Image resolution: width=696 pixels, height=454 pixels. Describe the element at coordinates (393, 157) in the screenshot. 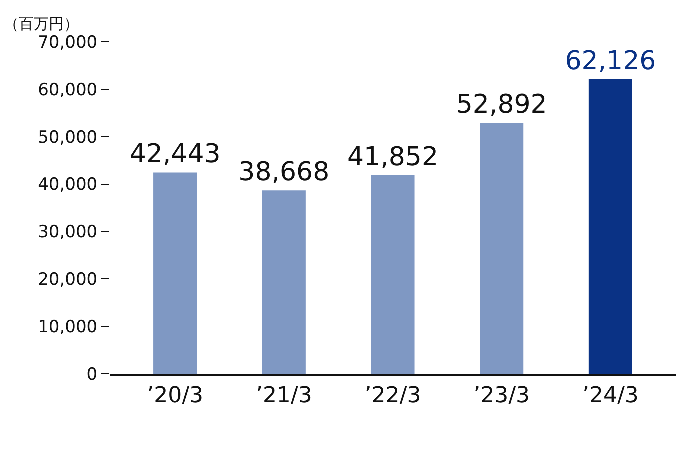

I see `data-label: 41,852` at that location.